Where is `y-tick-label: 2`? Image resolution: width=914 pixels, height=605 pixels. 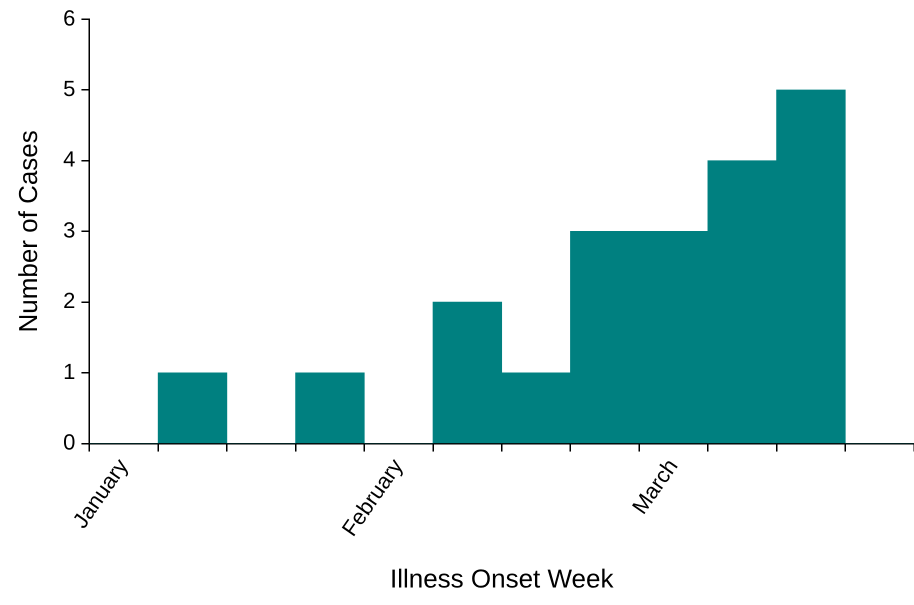 y-tick-label: 2 is located at coordinates (69, 301).